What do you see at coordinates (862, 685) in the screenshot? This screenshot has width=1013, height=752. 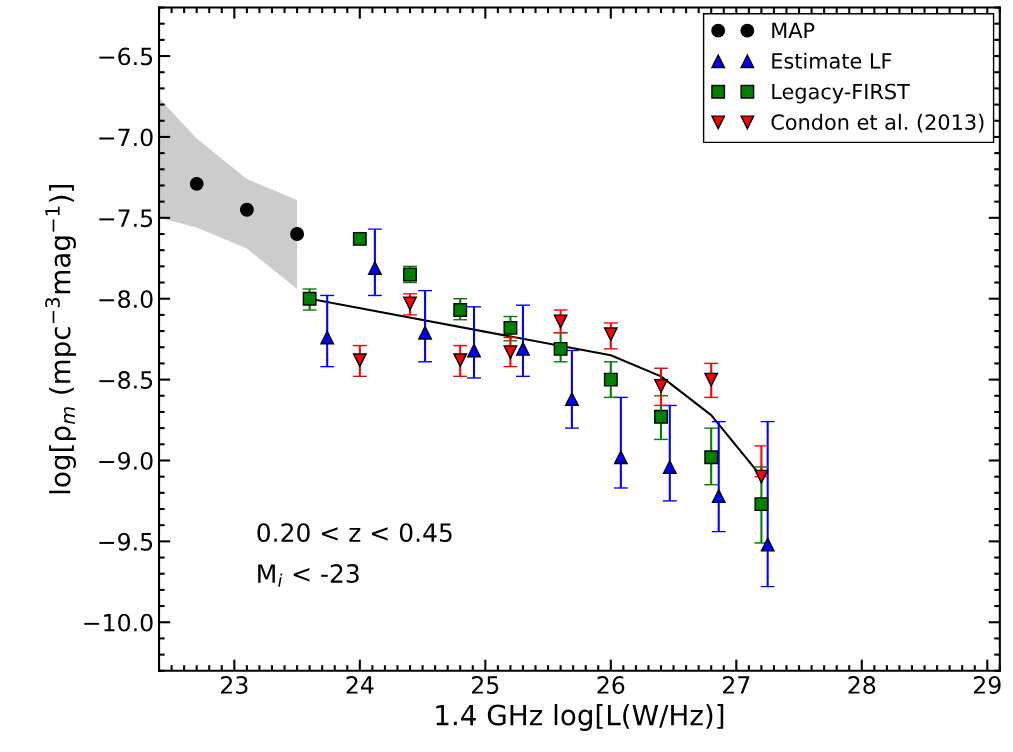 I see `x-tick-label: 28` at bounding box center [862, 685].